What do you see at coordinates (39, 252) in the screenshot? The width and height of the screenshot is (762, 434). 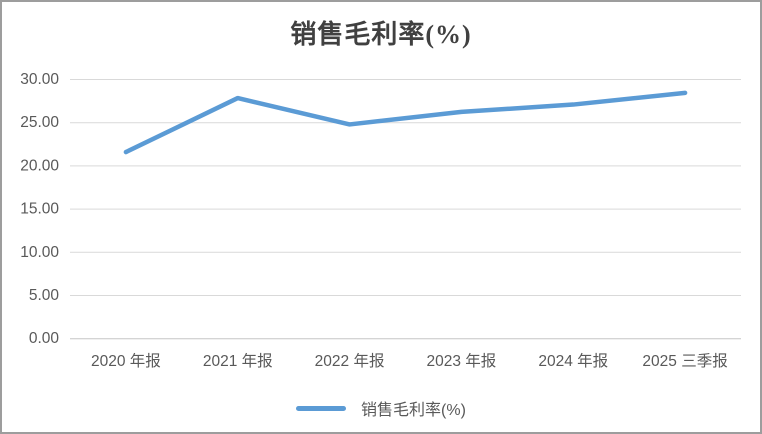 I see `y-tick-label: 10.00` at bounding box center [39, 252].